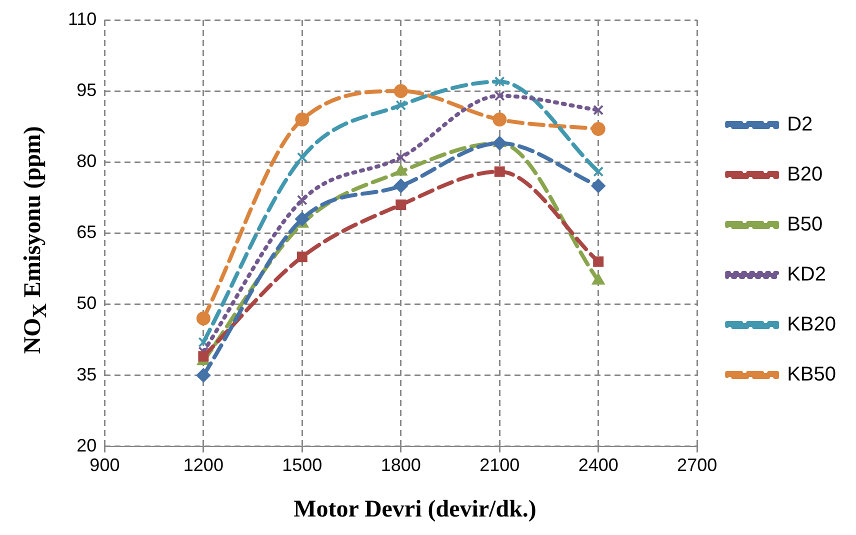 The height and width of the screenshot is (535, 856). I want to click on legend-label: B50, so click(805, 225).